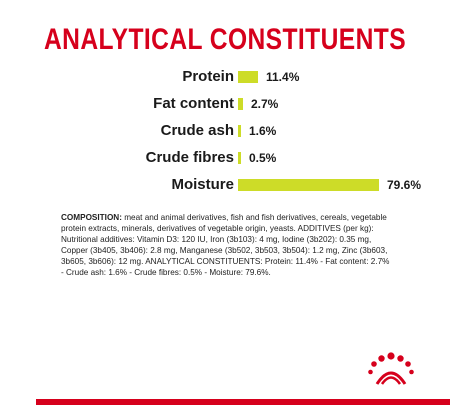 The image size is (450, 405). Describe the element at coordinates (208, 76) in the screenshot. I see `constituent-label: Protein` at that location.